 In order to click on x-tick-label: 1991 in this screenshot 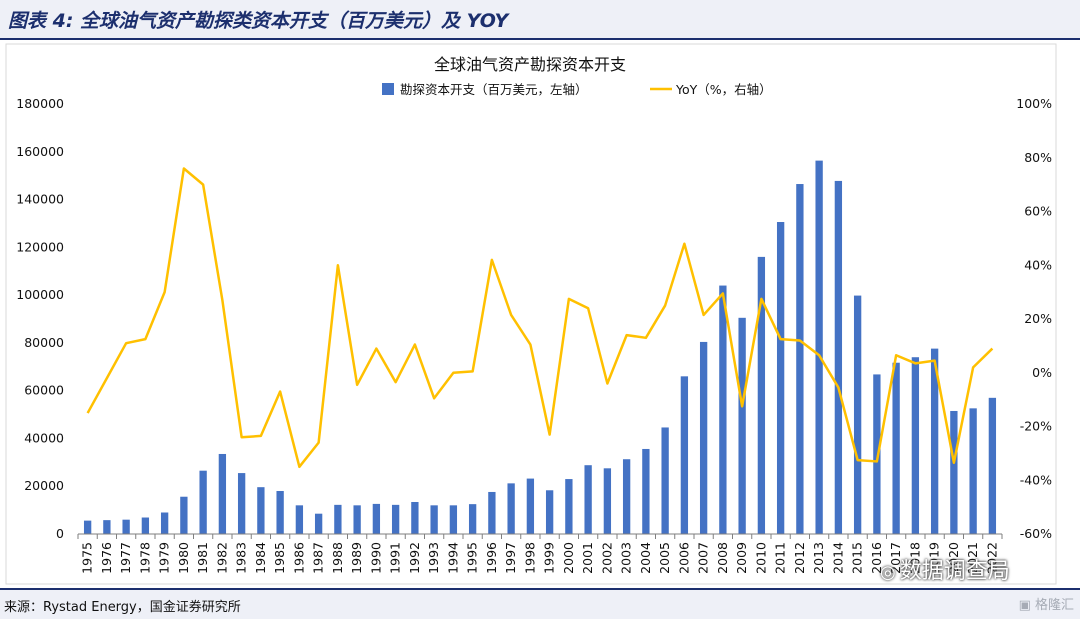, I will do `click(395, 558)`.